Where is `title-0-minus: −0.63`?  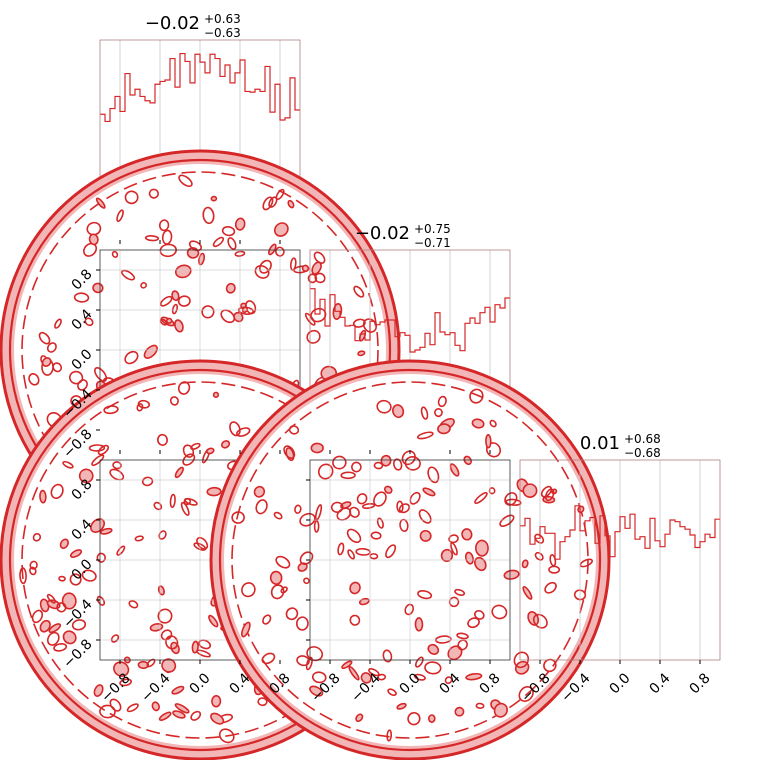
title-0-minus: −0.63 is located at coordinates (222, 33).